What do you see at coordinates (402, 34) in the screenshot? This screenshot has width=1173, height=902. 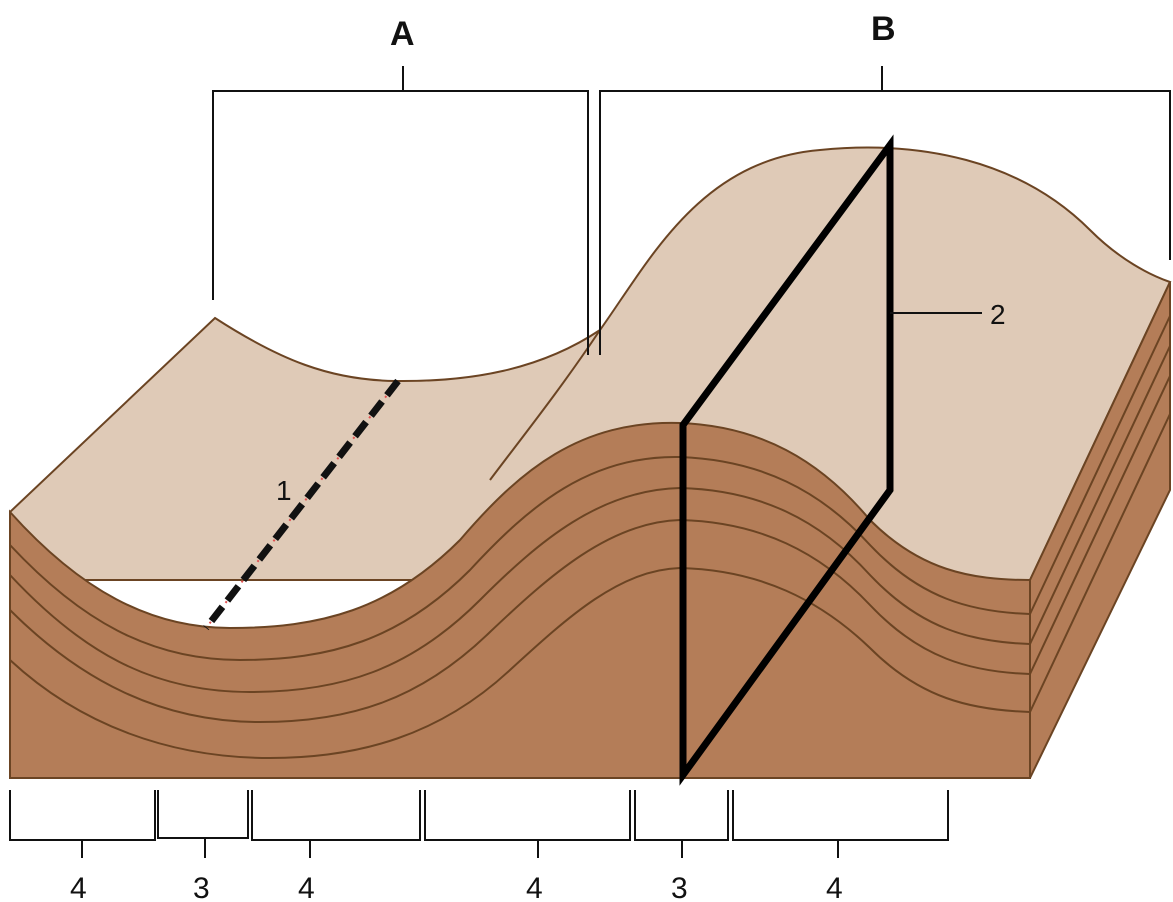 I see `label-a: A` at bounding box center [402, 34].